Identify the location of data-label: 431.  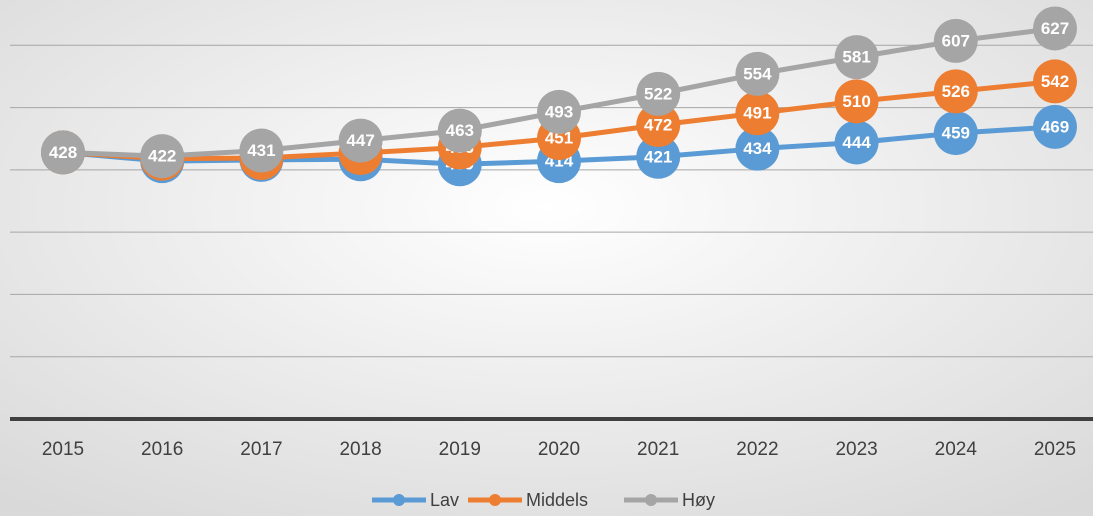
(261, 150).